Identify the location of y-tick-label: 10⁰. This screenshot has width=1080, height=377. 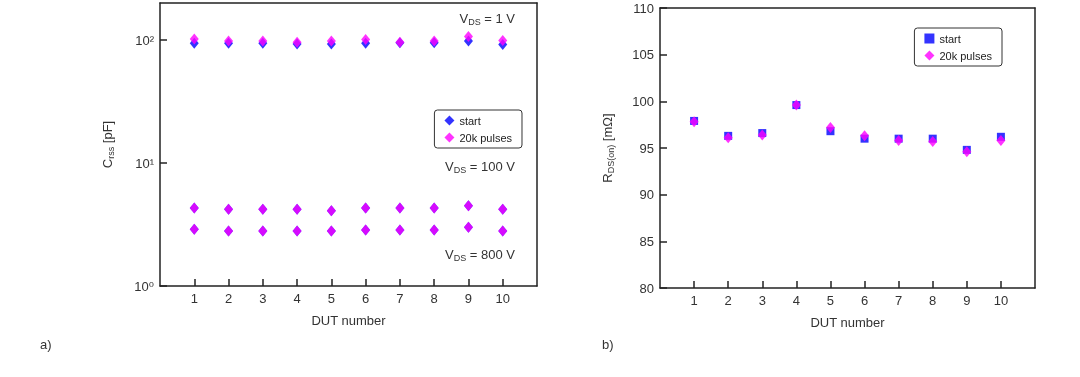
(144, 286).